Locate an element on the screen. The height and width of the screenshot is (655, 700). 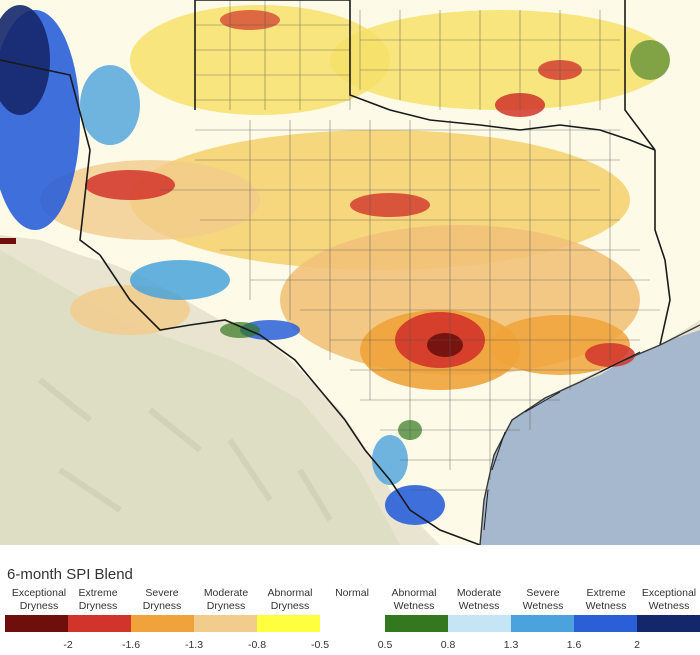
legend-label-8: Severe Wetness is located at coordinates (543, 600).